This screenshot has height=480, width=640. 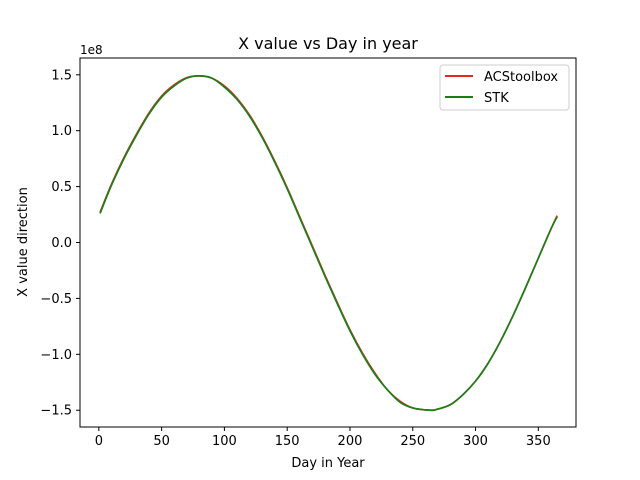 What do you see at coordinates (350, 441) in the screenshot?
I see `x-tick-label: 200` at bounding box center [350, 441].